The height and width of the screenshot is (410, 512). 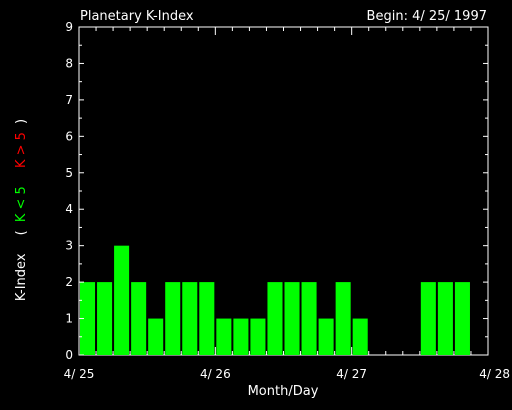 What do you see at coordinates (69, 282) in the screenshot?
I see `y-tick-label: 2` at bounding box center [69, 282].